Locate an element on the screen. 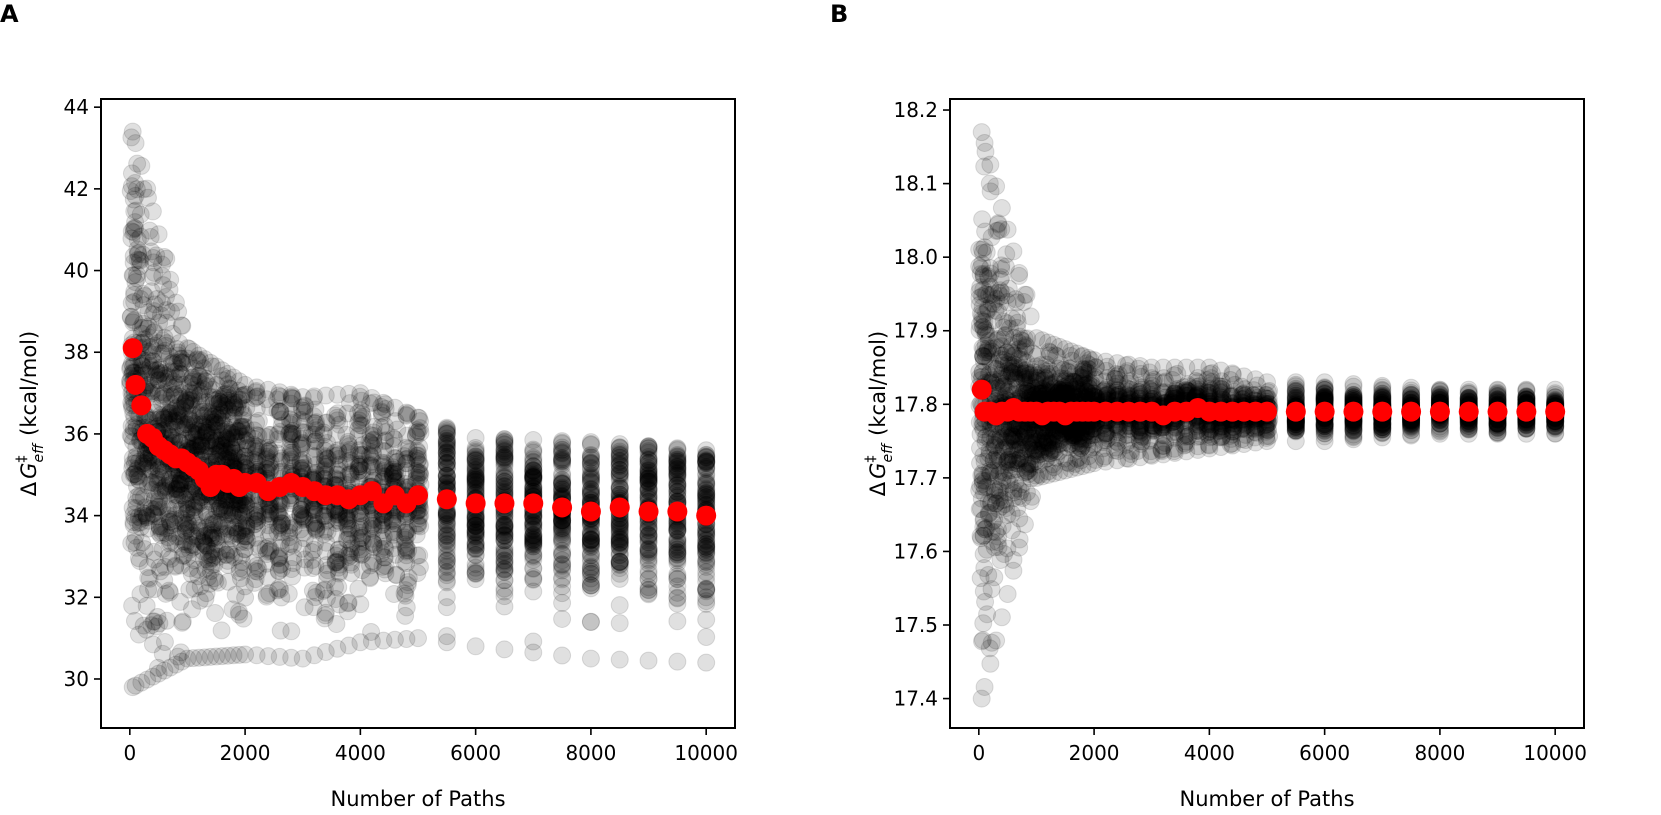 Image resolution: width=1661 pixels, height=815 pixels. x-axis-label: Number of Paths is located at coordinates (417, 799).